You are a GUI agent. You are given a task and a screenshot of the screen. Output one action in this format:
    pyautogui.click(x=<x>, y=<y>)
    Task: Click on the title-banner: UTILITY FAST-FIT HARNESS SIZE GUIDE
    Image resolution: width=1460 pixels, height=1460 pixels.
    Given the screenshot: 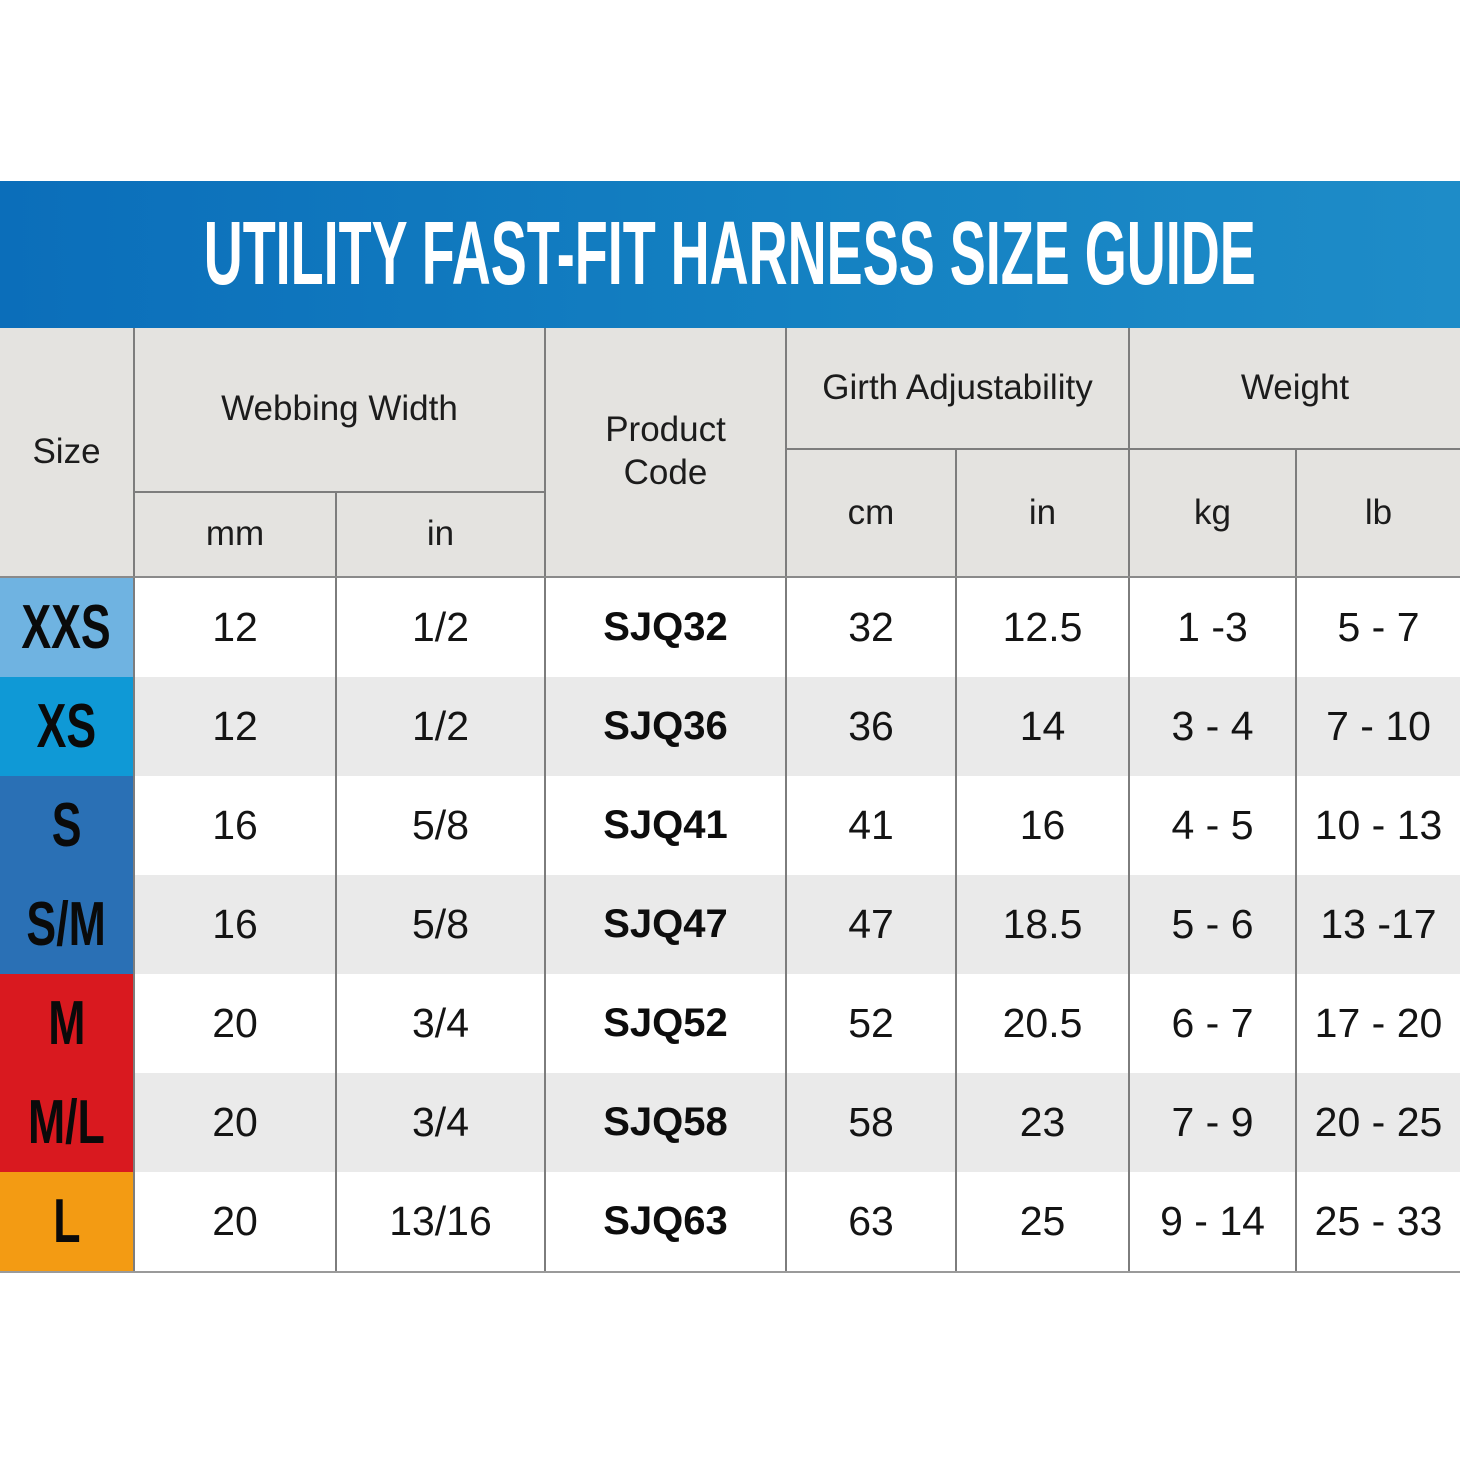 What is the action you would take?
    pyautogui.click(x=730, y=254)
    